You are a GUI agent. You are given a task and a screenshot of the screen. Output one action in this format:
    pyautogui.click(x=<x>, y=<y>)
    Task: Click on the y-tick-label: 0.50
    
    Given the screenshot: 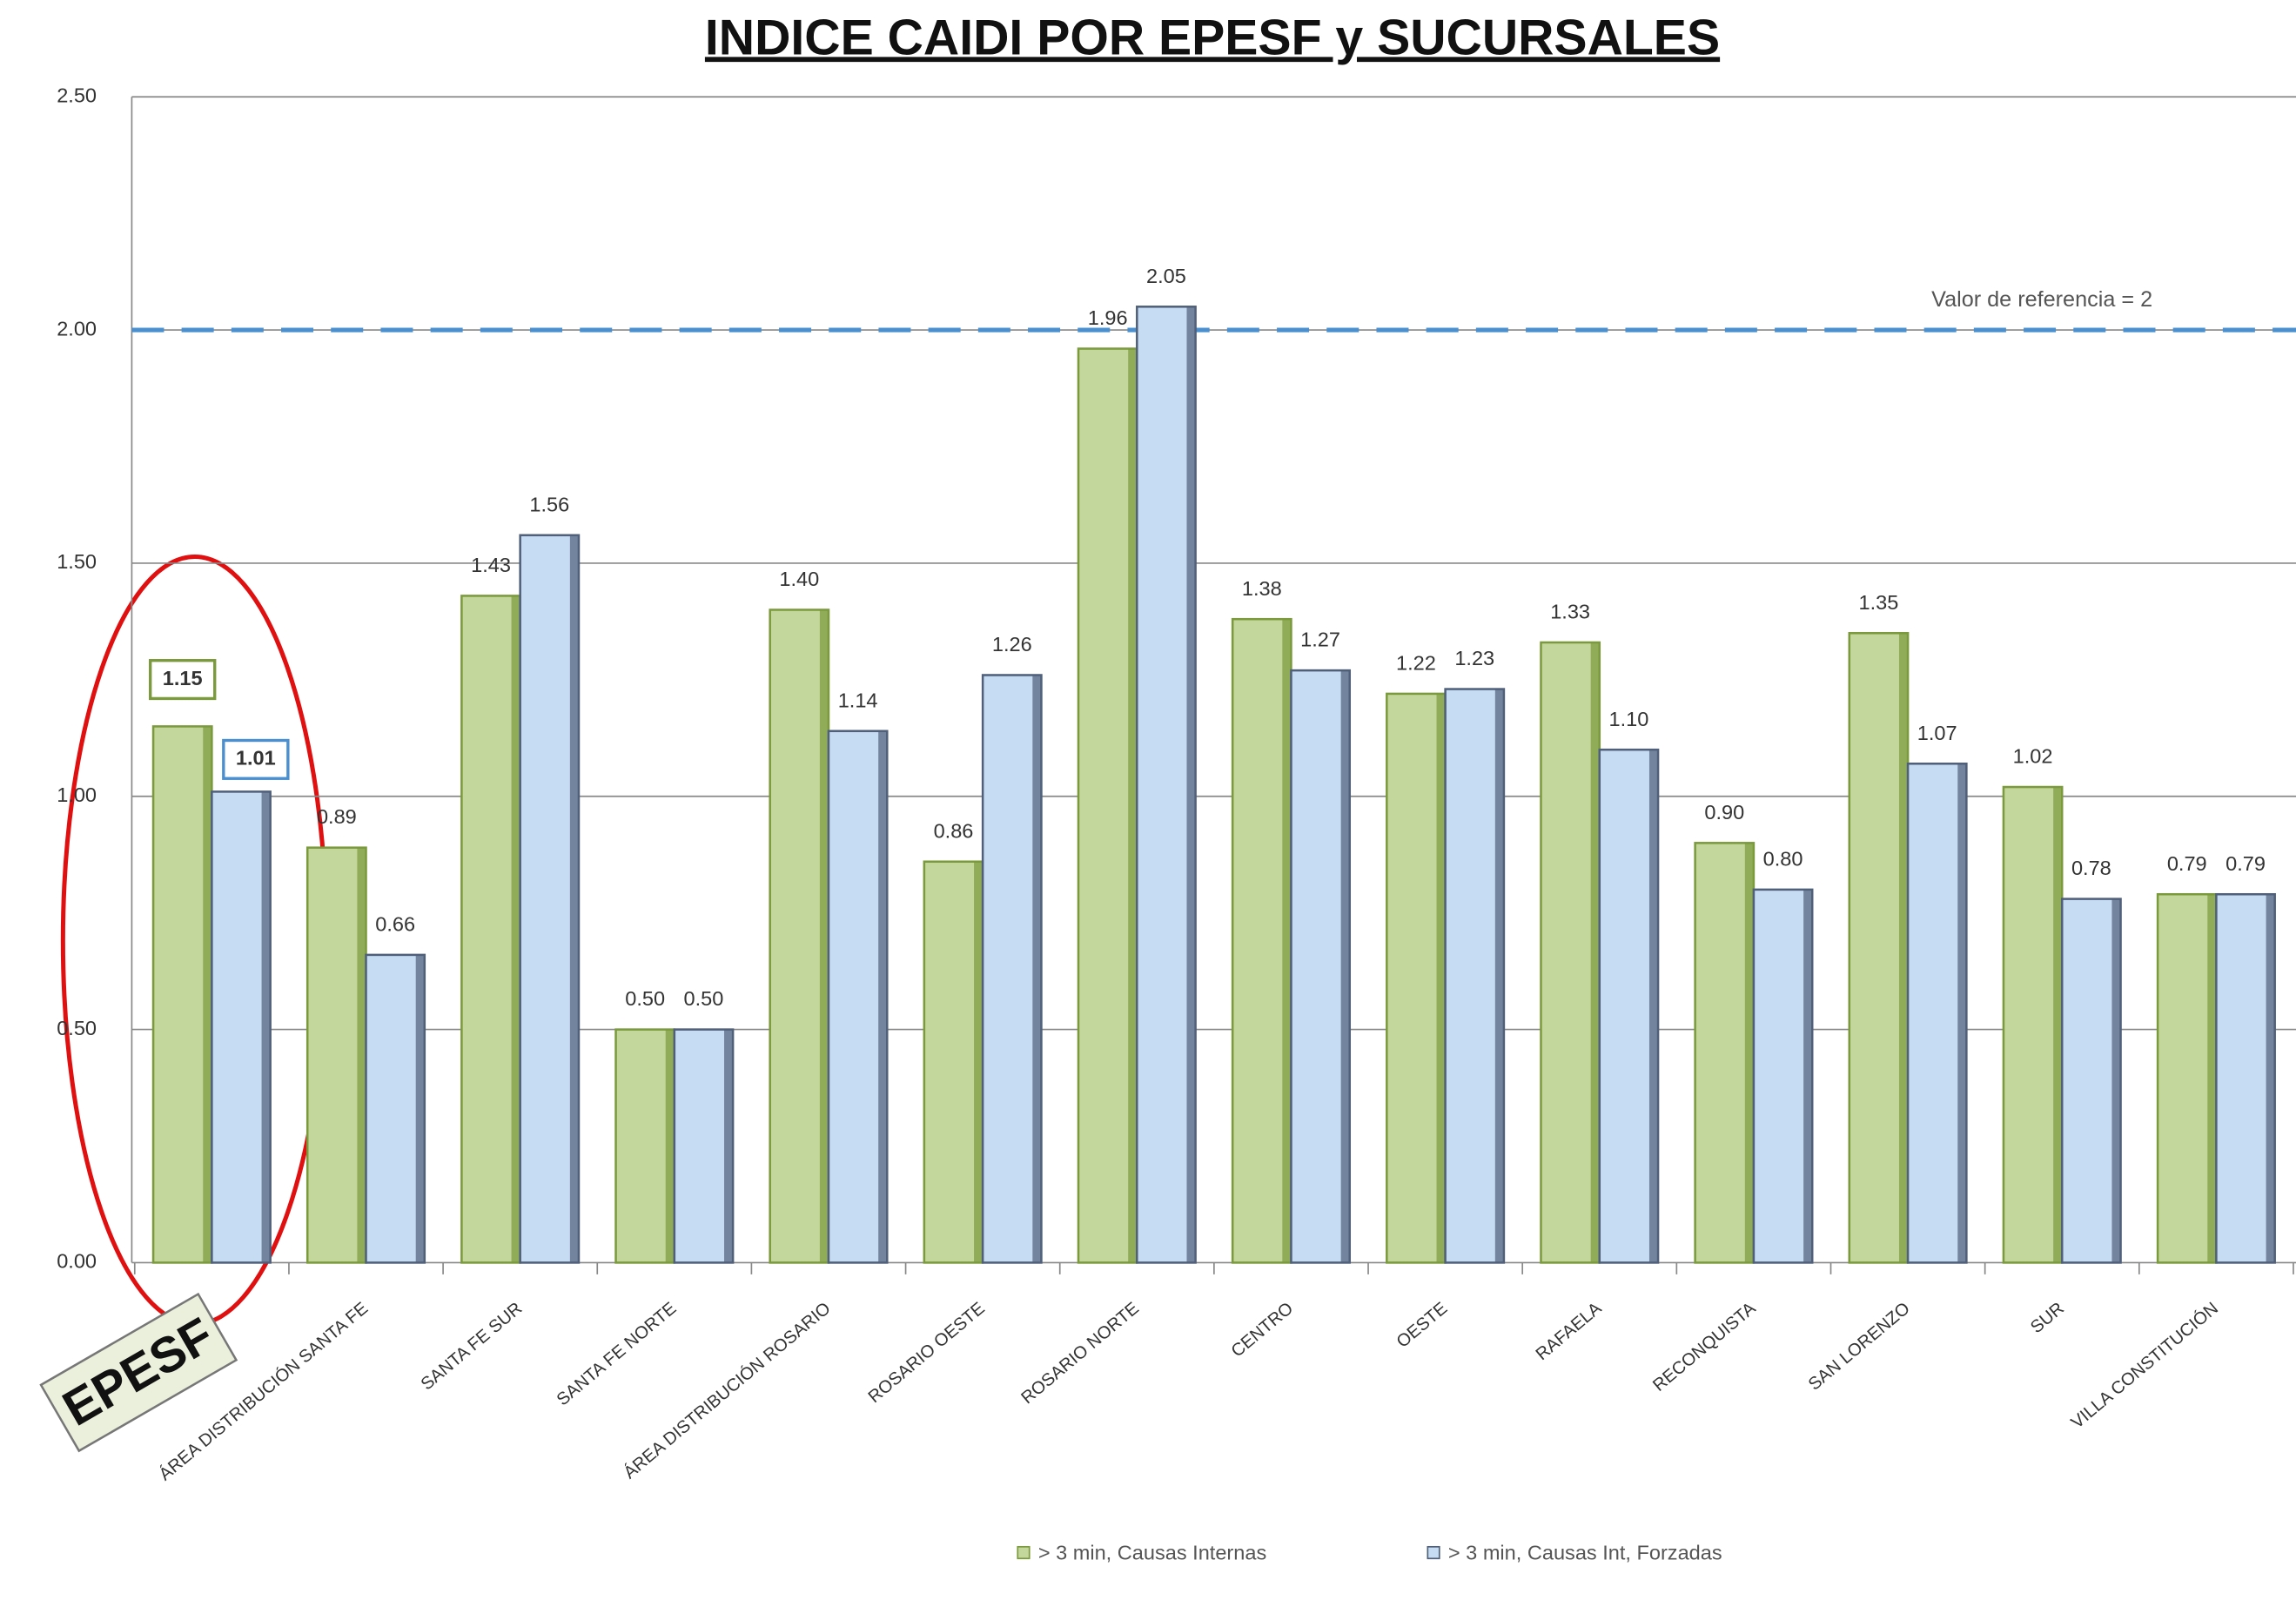 What is the action you would take?
    pyautogui.click(x=77, y=1028)
    